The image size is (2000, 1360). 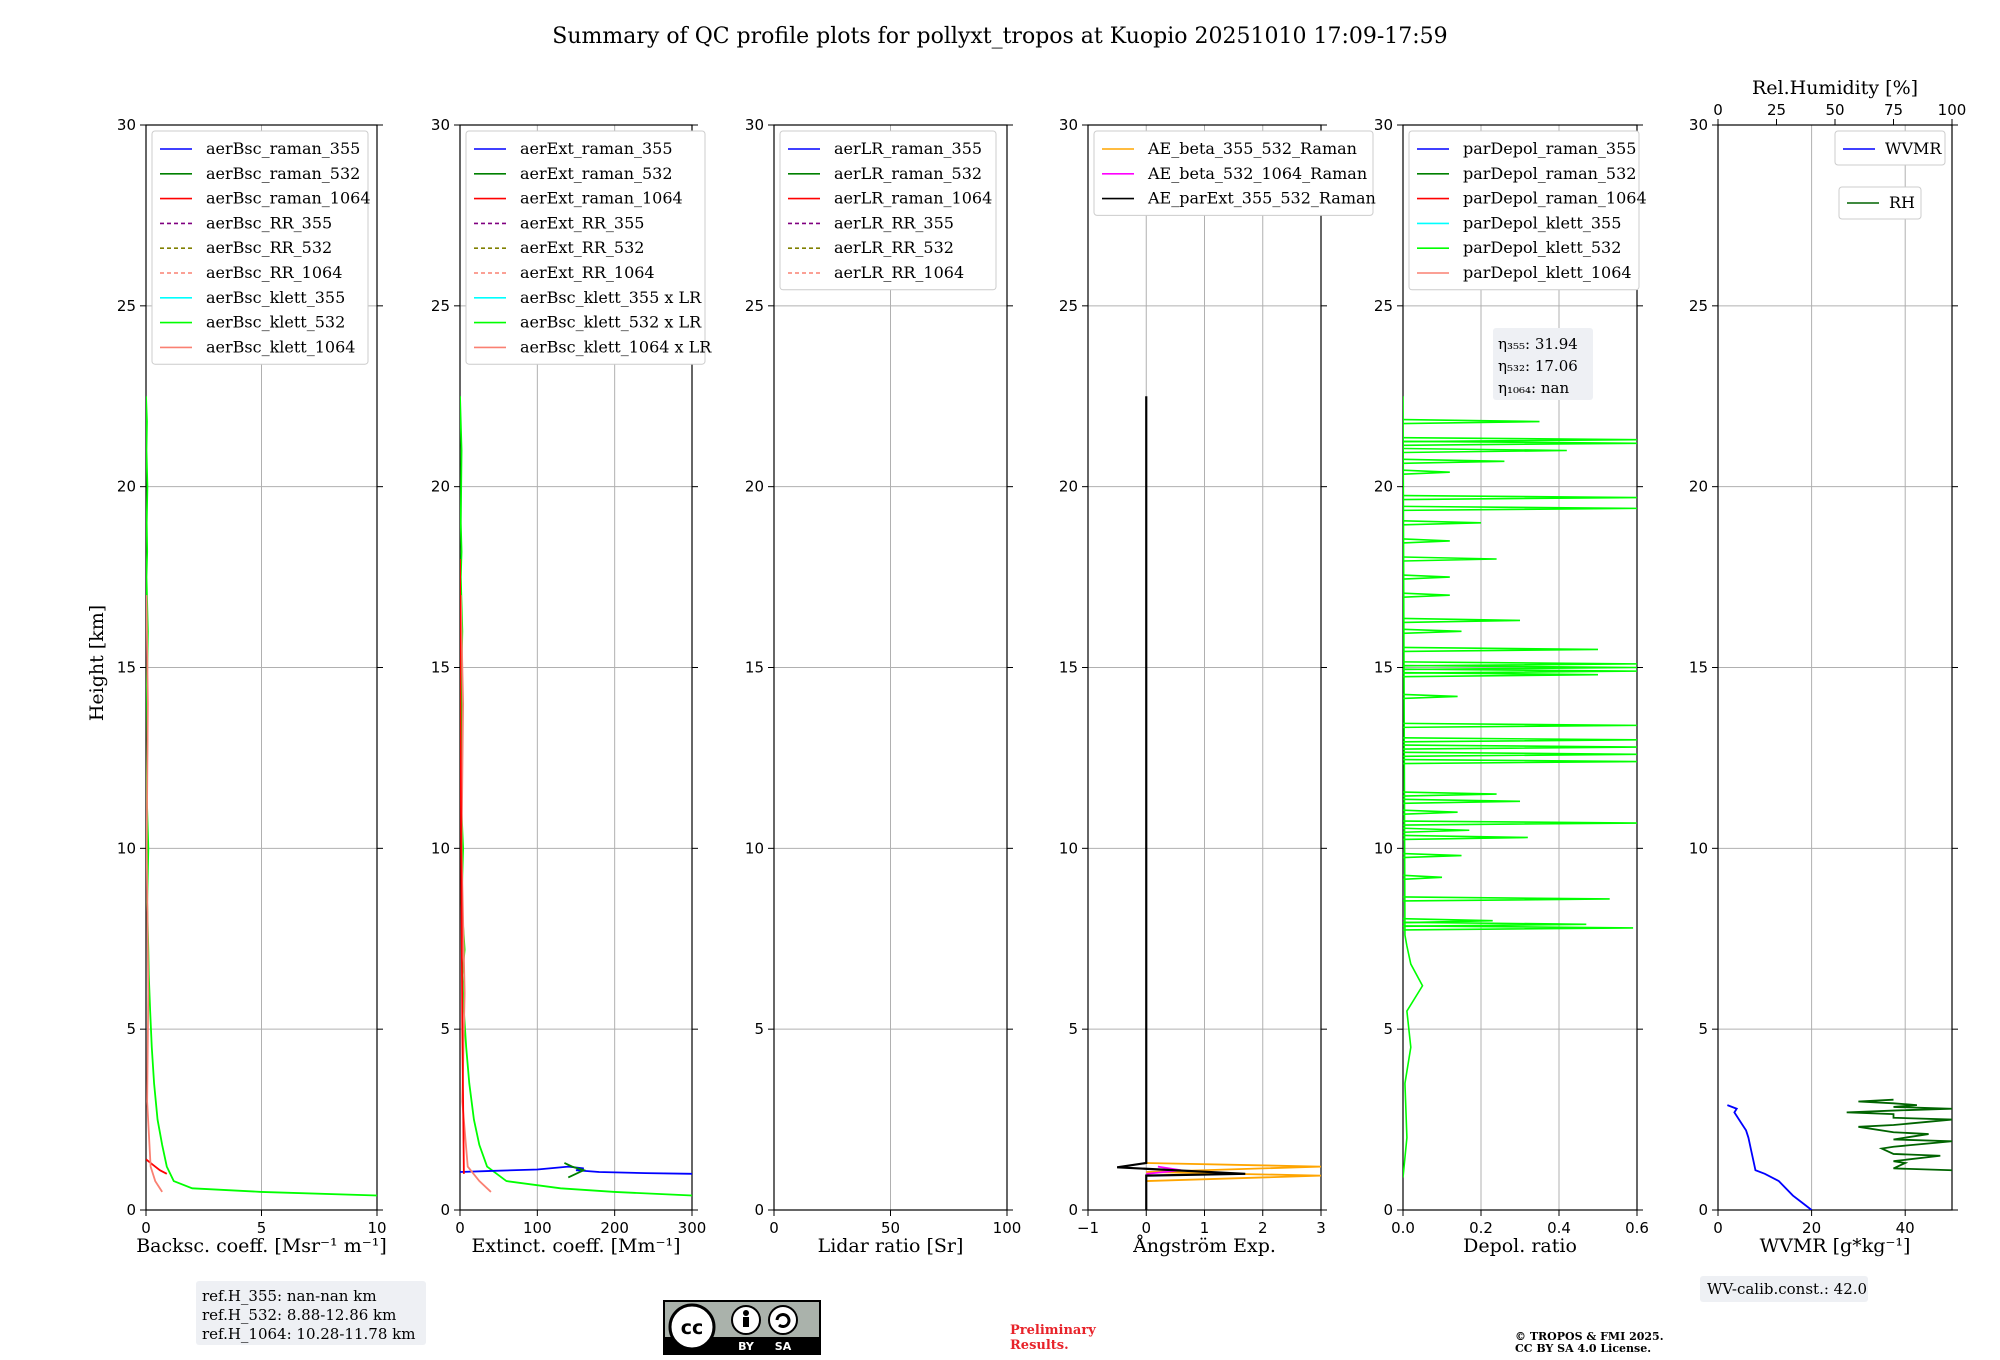 I want to click on legend-label: aerBsc_raman_355, so click(x=283, y=148).